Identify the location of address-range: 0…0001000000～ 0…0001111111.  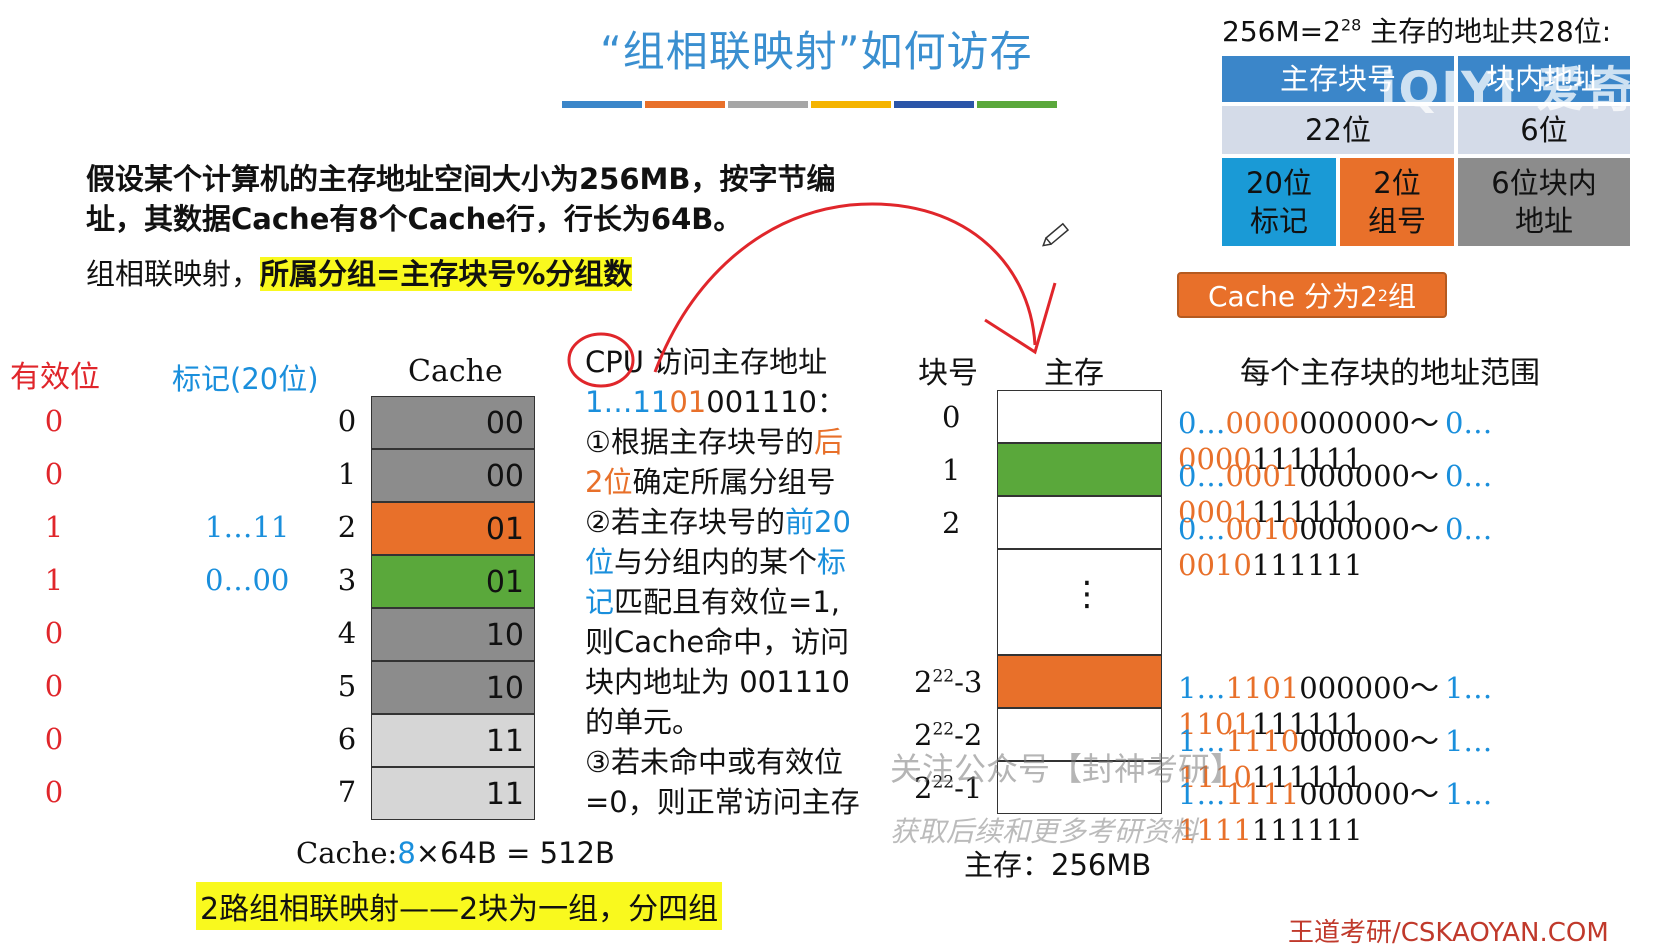
(1335, 494).